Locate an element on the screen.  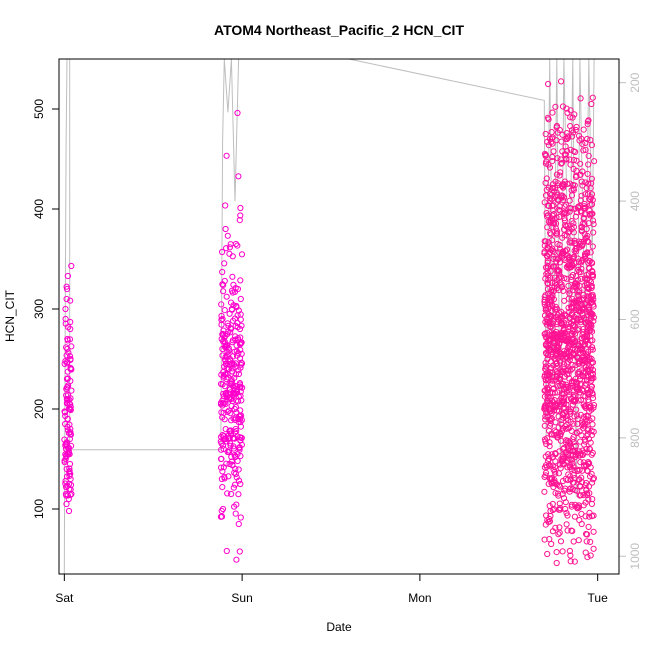
x-tick-label: Tue is located at coordinates (598, 598).